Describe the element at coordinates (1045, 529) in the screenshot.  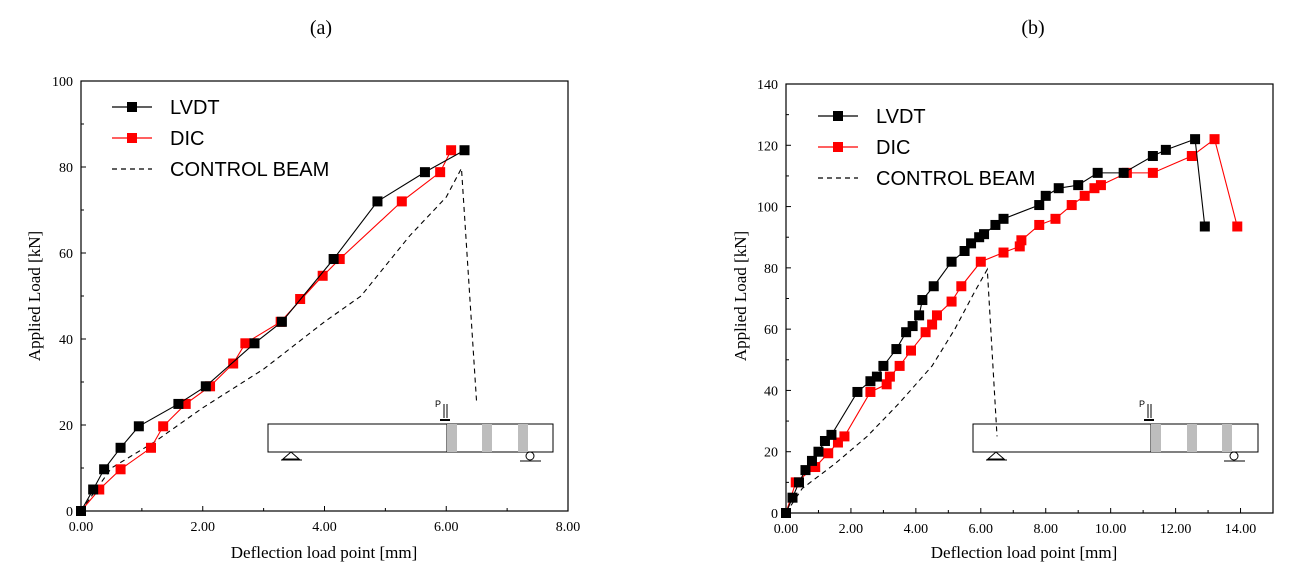
I see `x-tick-label: 8.00` at that location.